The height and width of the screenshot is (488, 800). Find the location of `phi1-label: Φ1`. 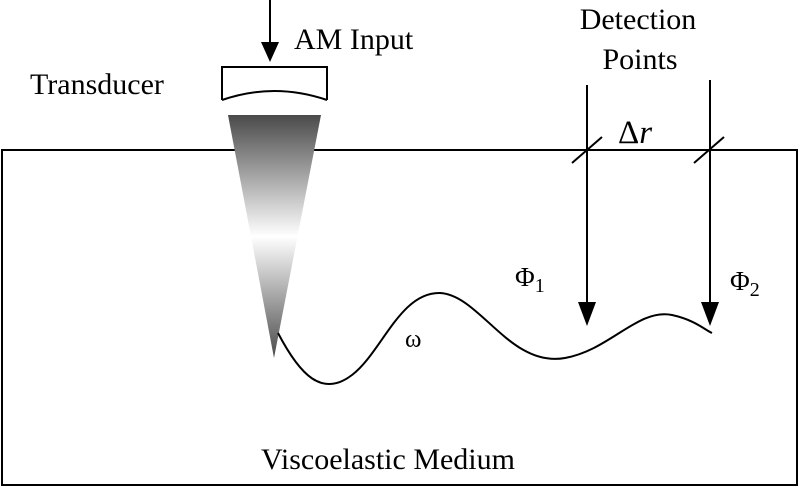

phi1-label: Φ1 is located at coordinates (530, 279).